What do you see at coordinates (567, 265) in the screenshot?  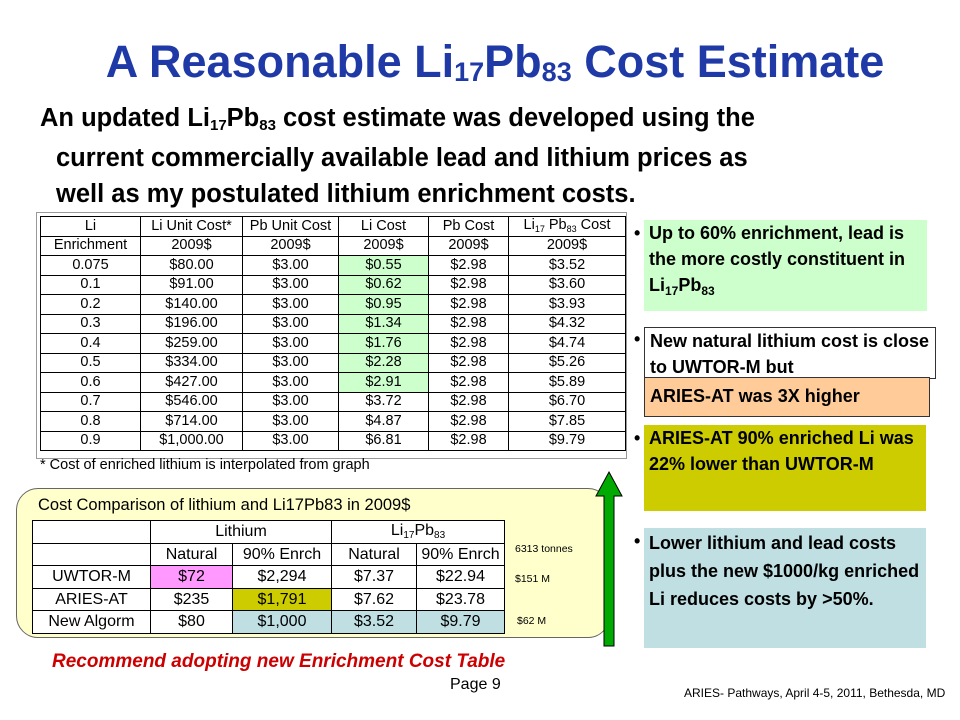 I see `table-cell: $3.52` at bounding box center [567, 265].